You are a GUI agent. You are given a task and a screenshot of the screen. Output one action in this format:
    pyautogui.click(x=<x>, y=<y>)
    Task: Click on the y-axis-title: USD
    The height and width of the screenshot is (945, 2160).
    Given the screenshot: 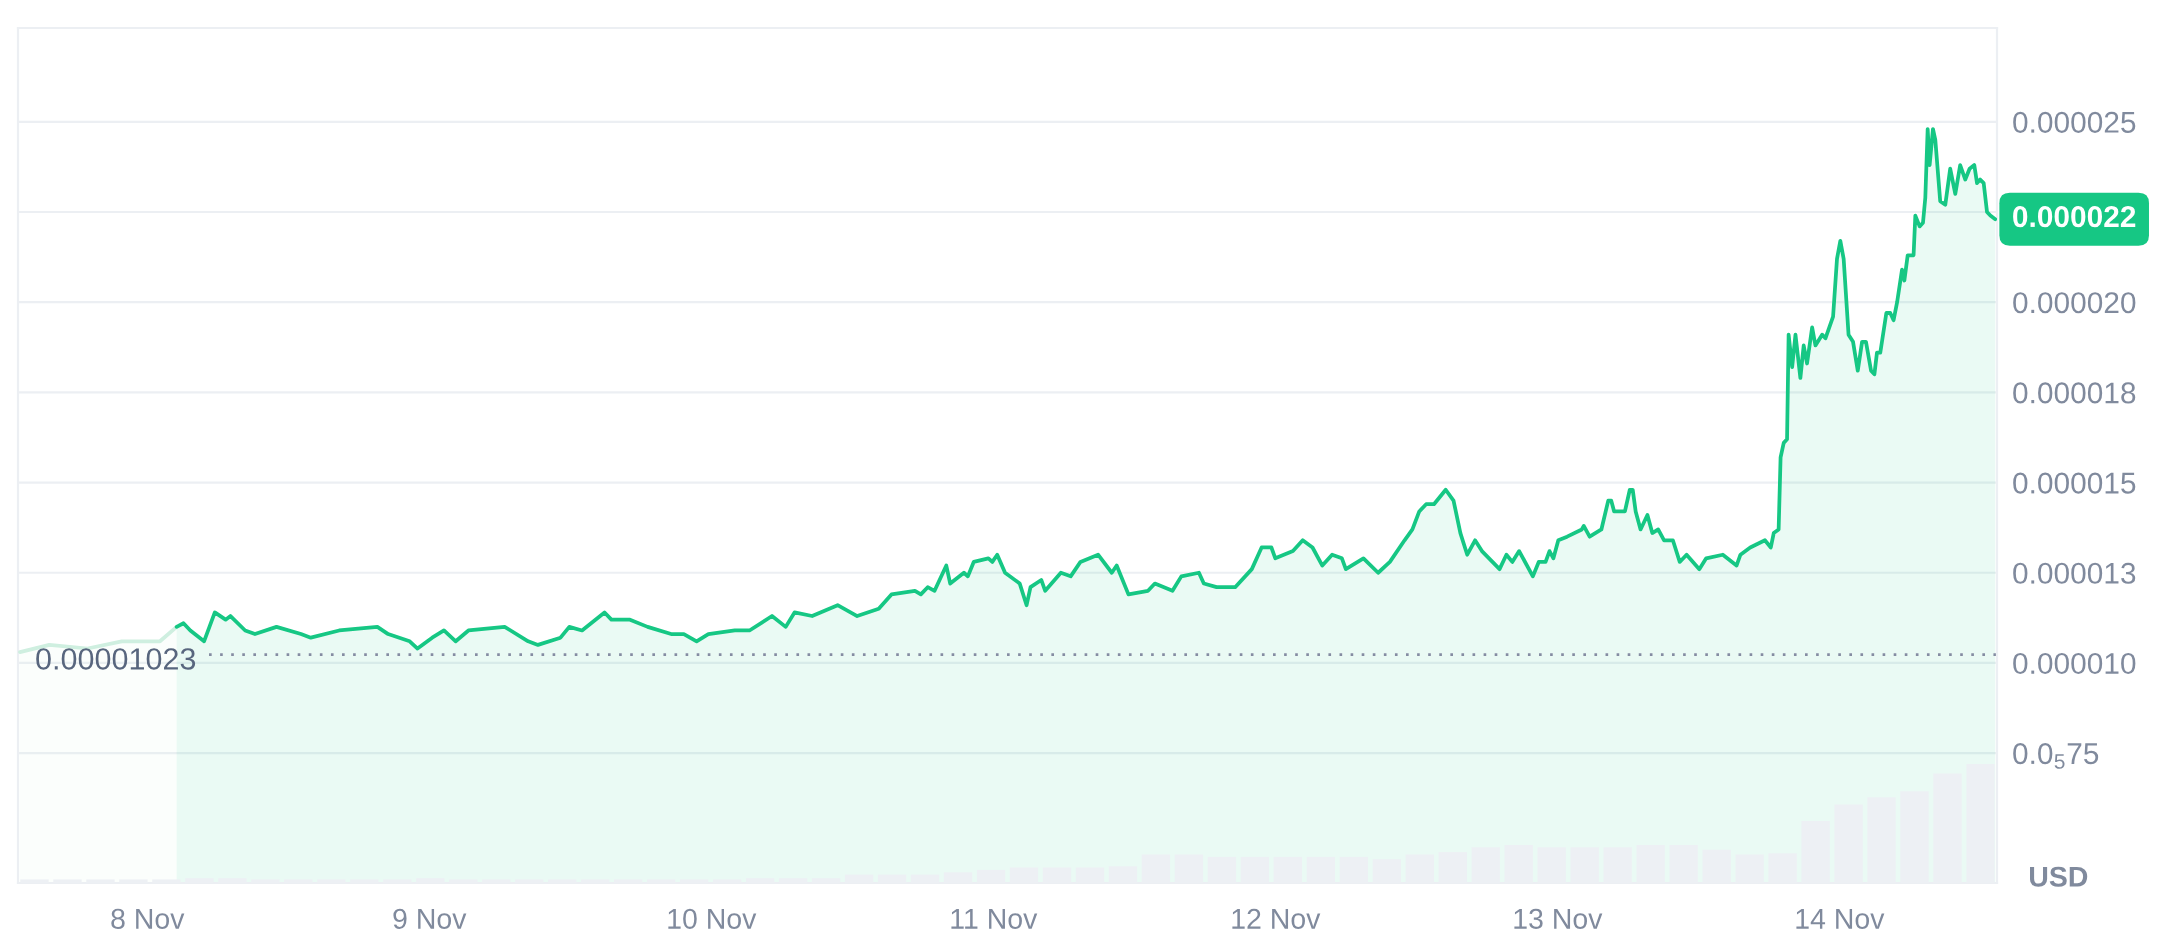 What is the action you would take?
    pyautogui.click(x=2059, y=876)
    